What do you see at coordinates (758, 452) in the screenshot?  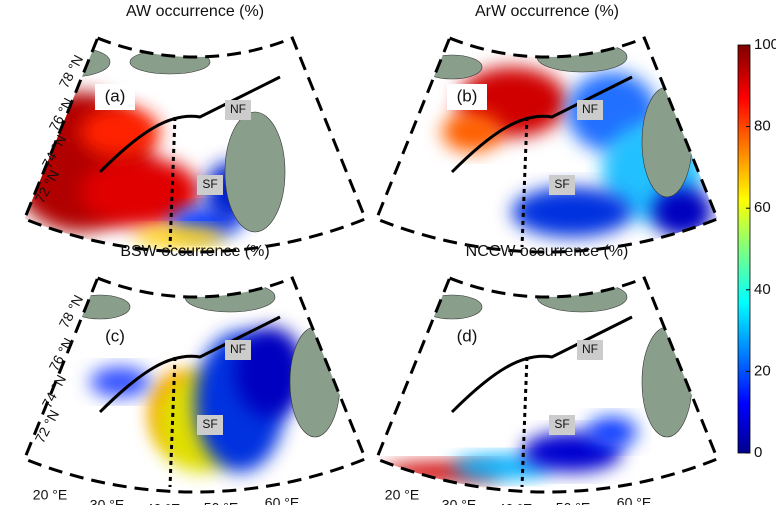 I see `colorbar-tick-label: 0` at bounding box center [758, 452].